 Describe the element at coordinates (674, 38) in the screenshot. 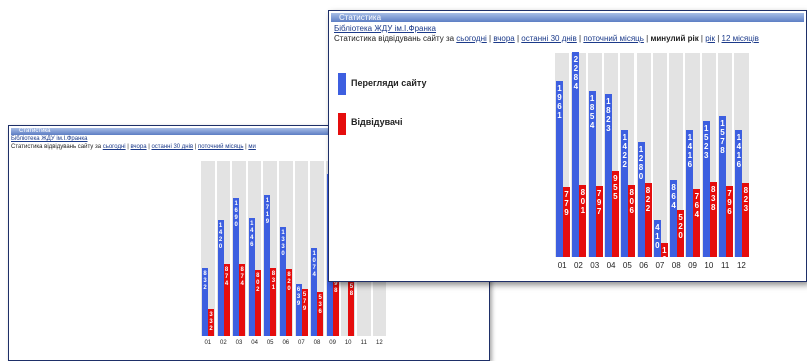

I see `period-last-year: минулий рік` at that location.